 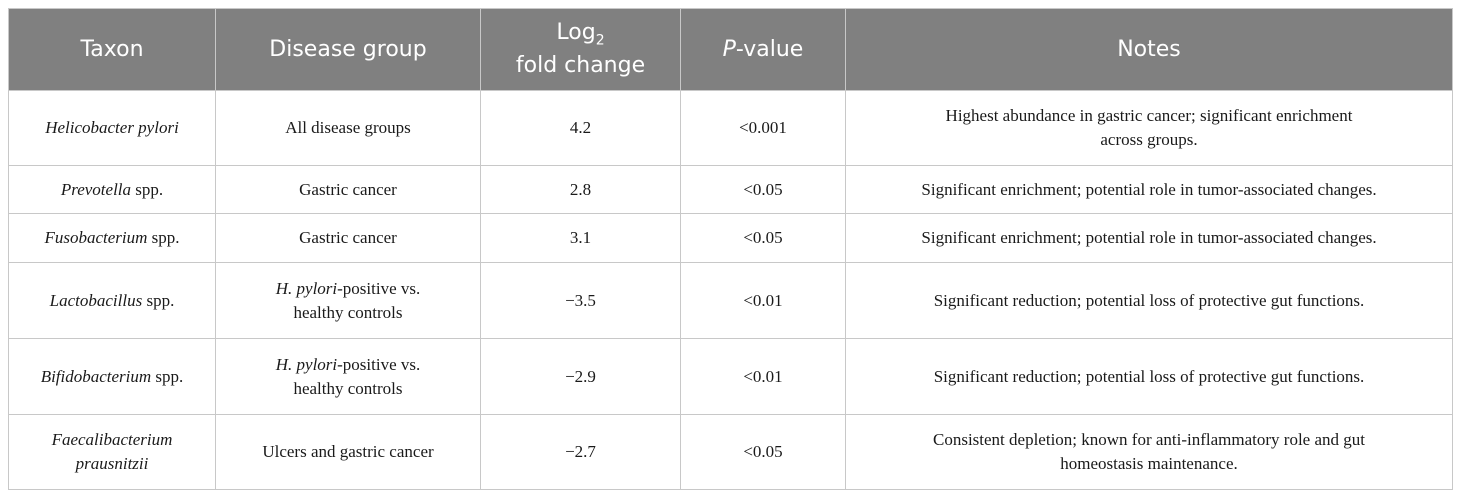 I want to click on cell-text: Bifidobacterium, so click(x=96, y=376).